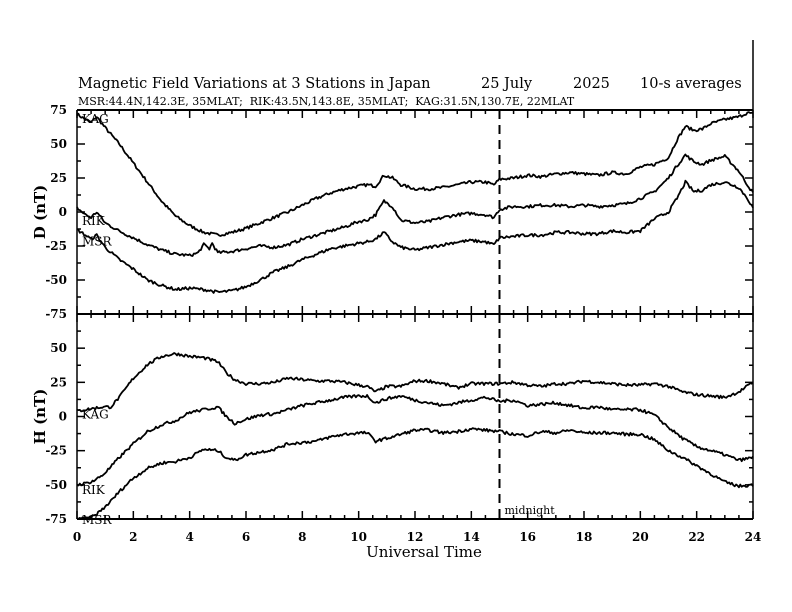  I want to click on y-axis-label: D (nT), so click(40, 212).